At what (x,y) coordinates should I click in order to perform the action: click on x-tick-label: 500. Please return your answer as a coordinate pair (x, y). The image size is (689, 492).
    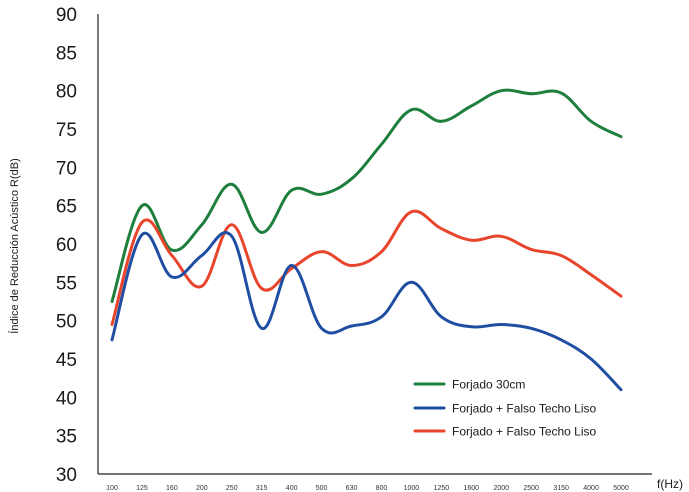
    Looking at the image, I should click on (322, 488).